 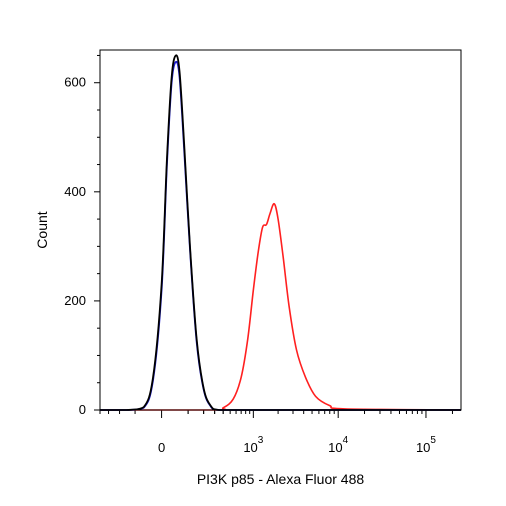 What do you see at coordinates (75, 300) in the screenshot?
I see `y-tick-label: 200` at bounding box center [75, 300].